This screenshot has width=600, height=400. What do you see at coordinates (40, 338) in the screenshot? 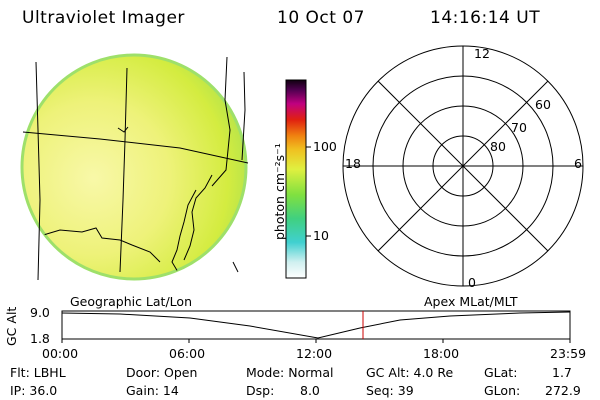
I see `timeline-ytick-bottom: 1.8` at bounding box center [40, 338].